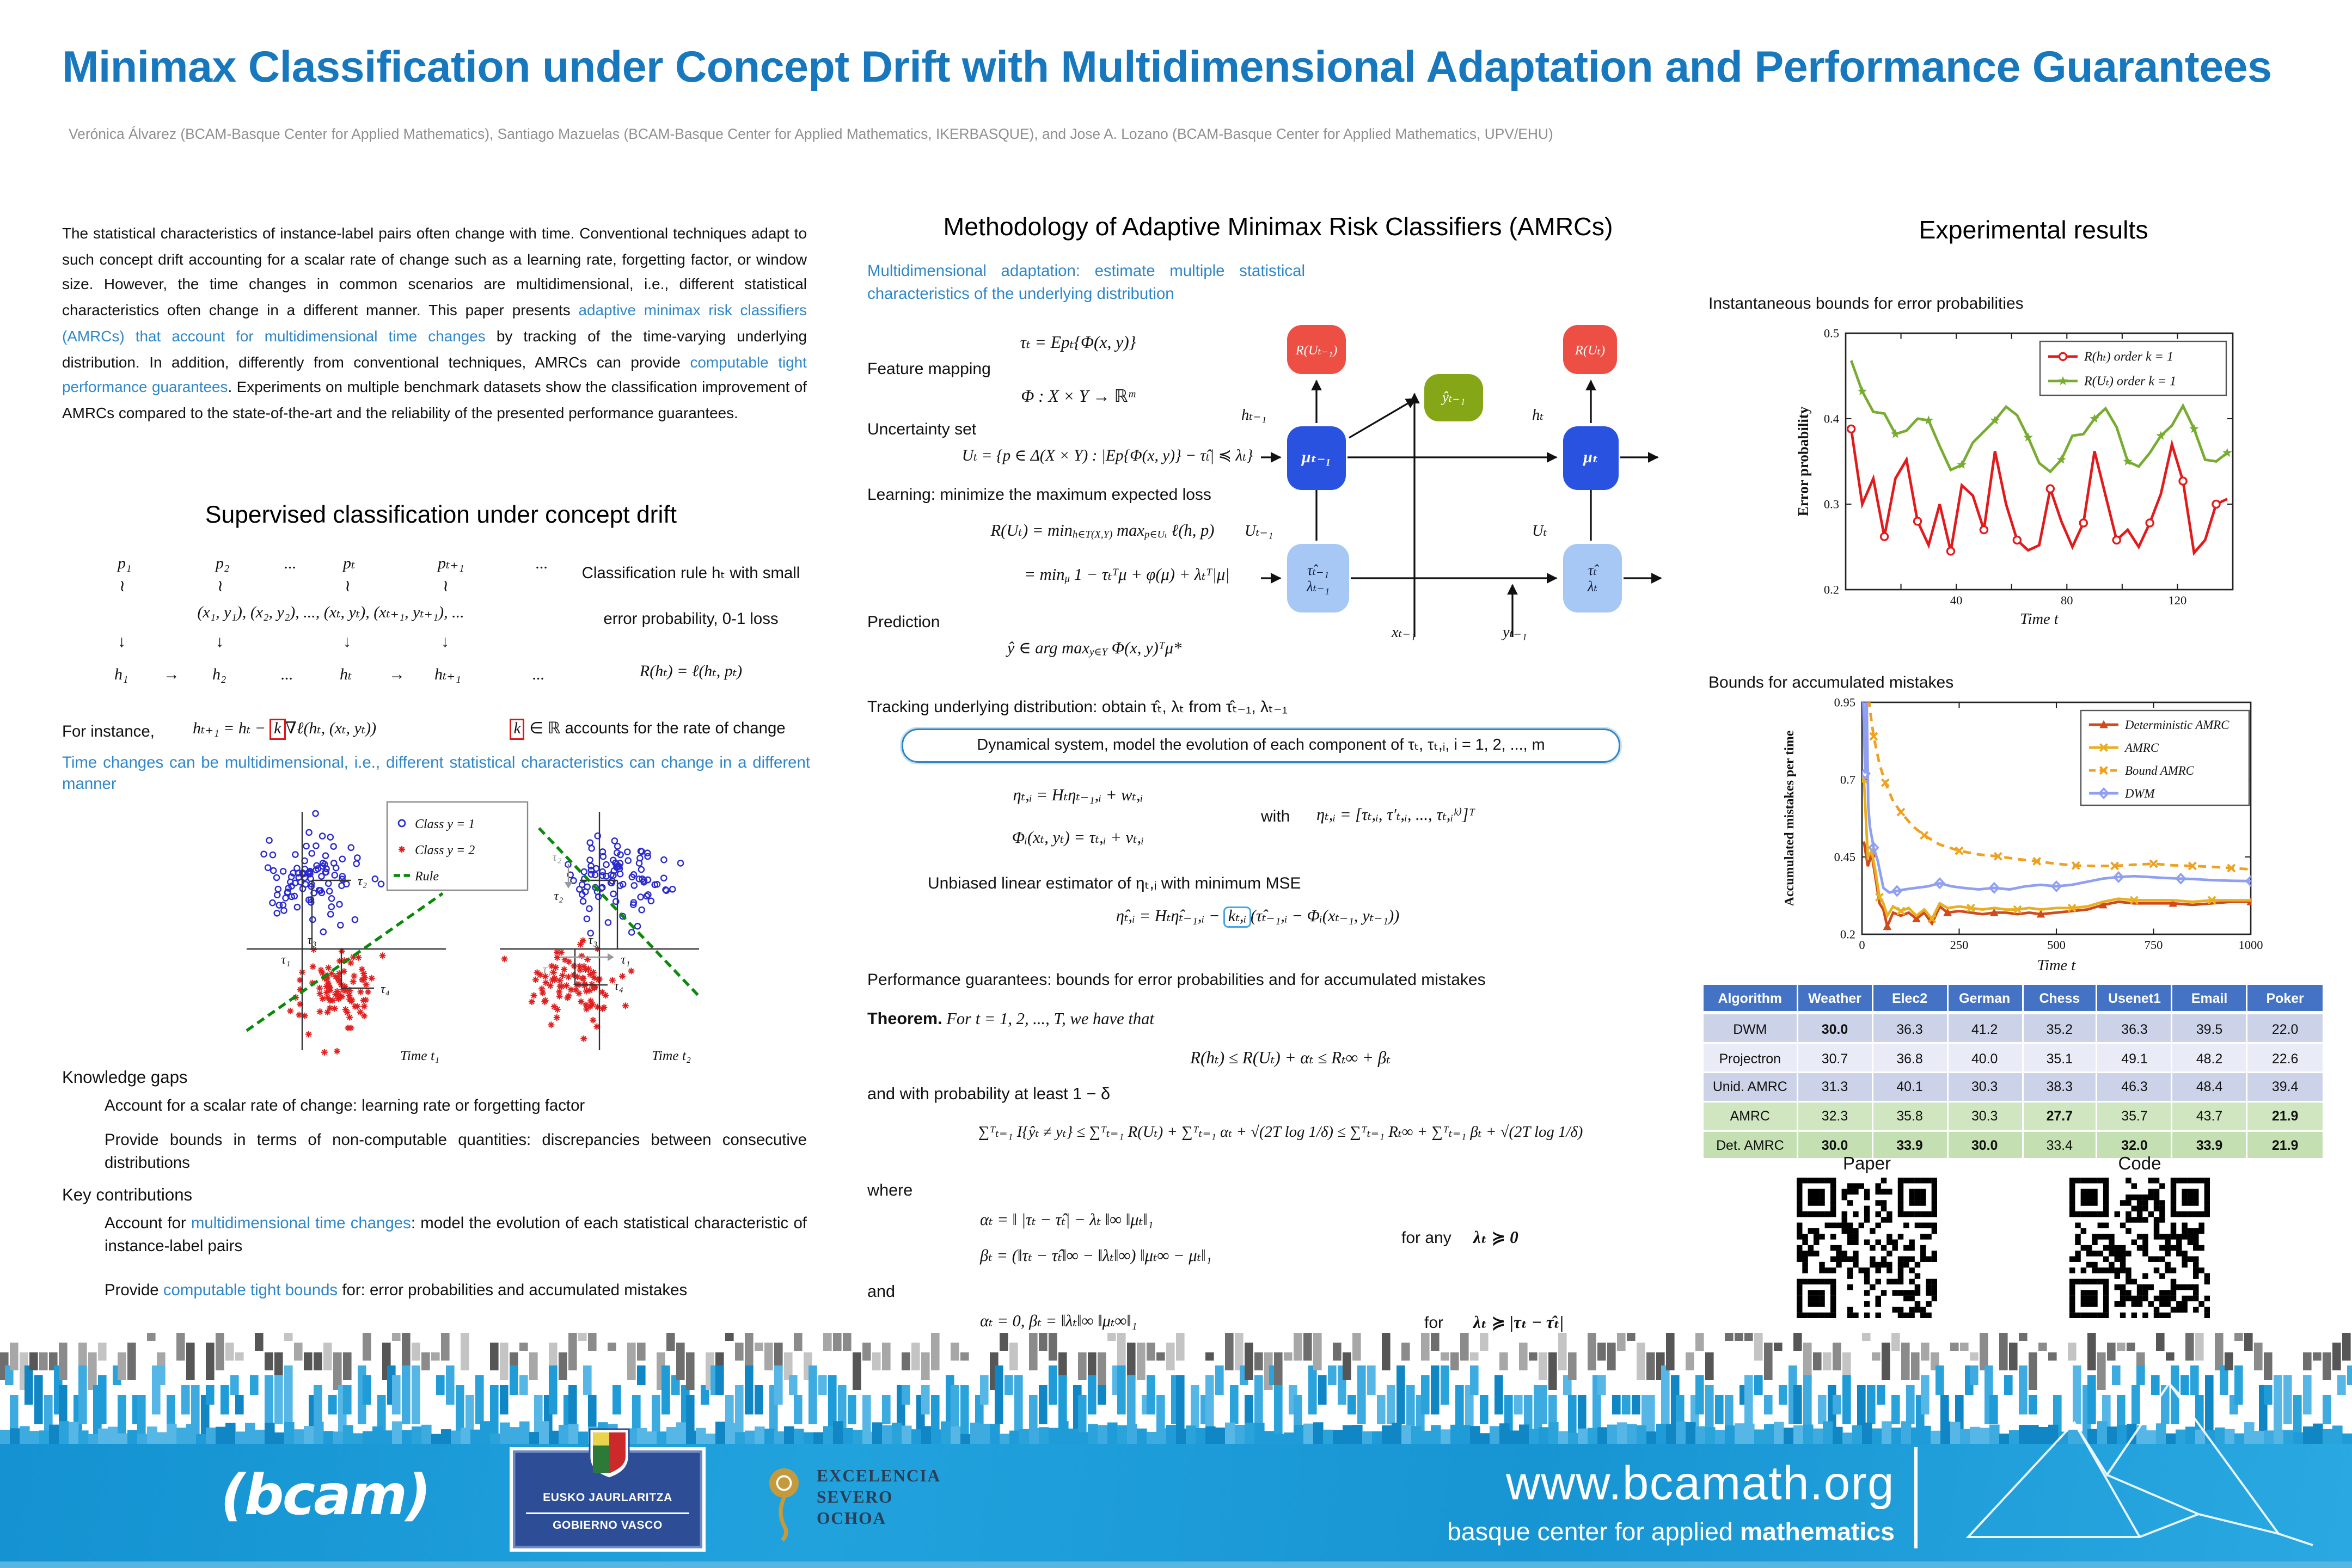 The width and height of the screenshot is (2352, 1568). Describe the element at coordinates (1518, 1324) in the screenshot. I see `for-cond: λₜ ≽ |τₜ − τ̂ₜ|` at that location.